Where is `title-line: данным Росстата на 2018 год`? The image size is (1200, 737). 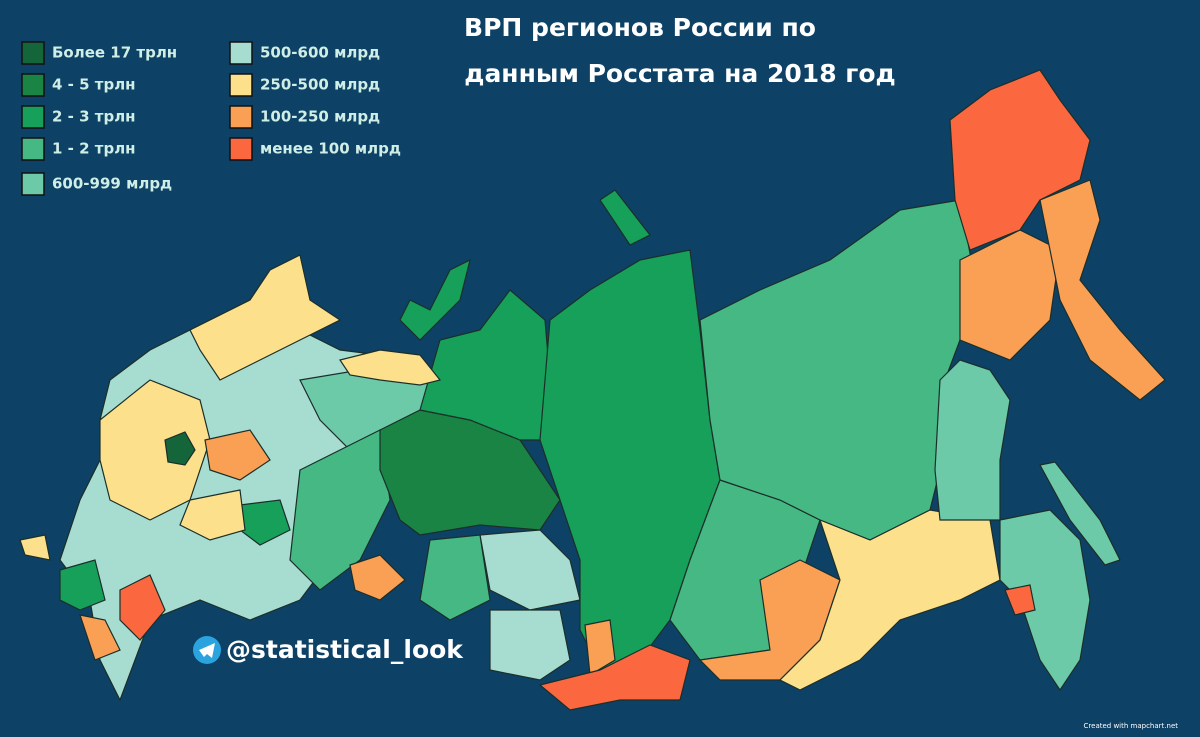 title-line: данным Росстата на 2018 год is located at coordinates (679, 73).